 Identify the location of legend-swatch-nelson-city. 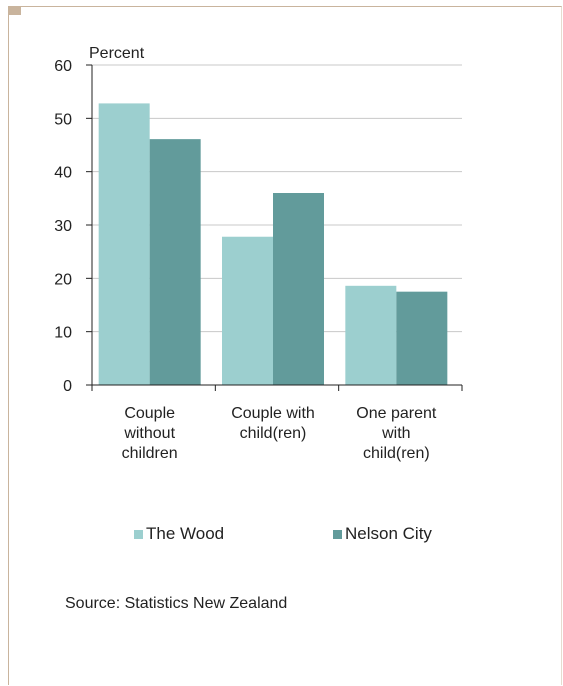
(337, 534).